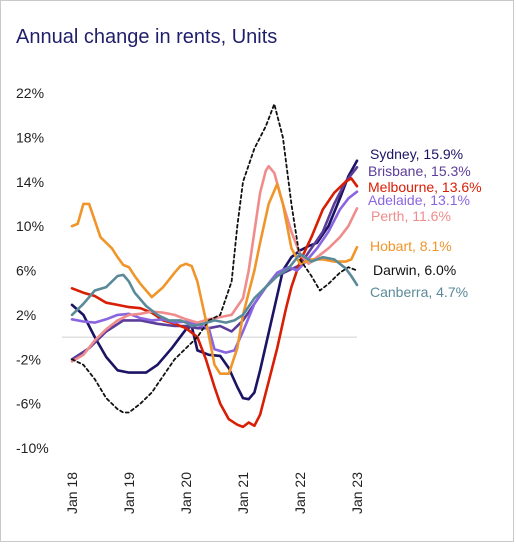 This screenshot has width=516, height=544. I want to click on y-tick-label: 6%, so click(26, 271).